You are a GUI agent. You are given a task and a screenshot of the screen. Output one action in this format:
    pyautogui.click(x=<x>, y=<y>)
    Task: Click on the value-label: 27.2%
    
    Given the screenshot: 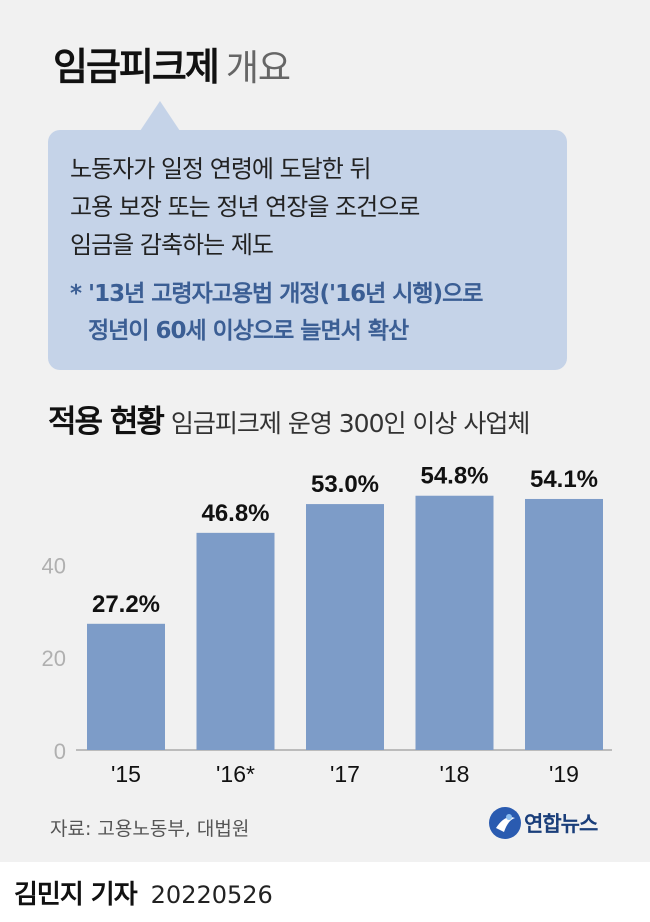 What is the action you would take?
    pyautogui.click(x=126, y=604)
    